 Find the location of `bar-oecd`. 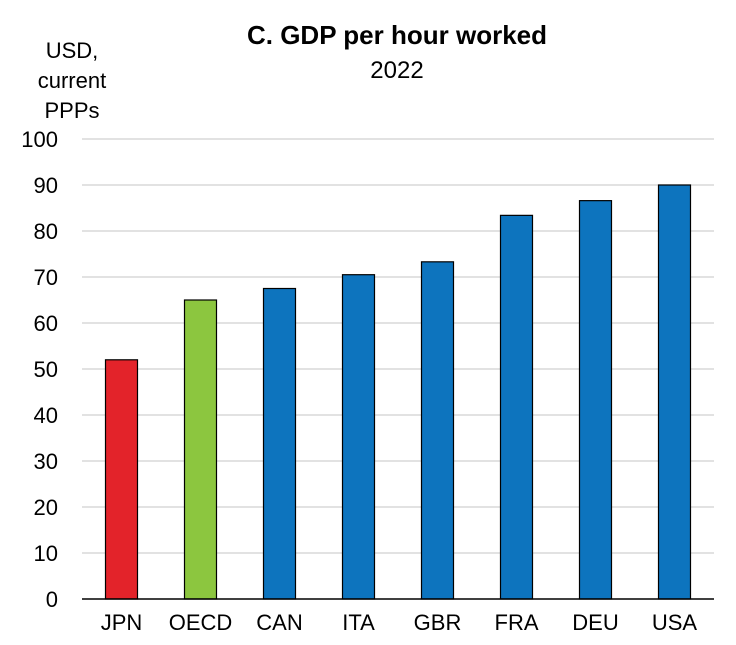

bar-oecd is located at coordinates (200, 449).